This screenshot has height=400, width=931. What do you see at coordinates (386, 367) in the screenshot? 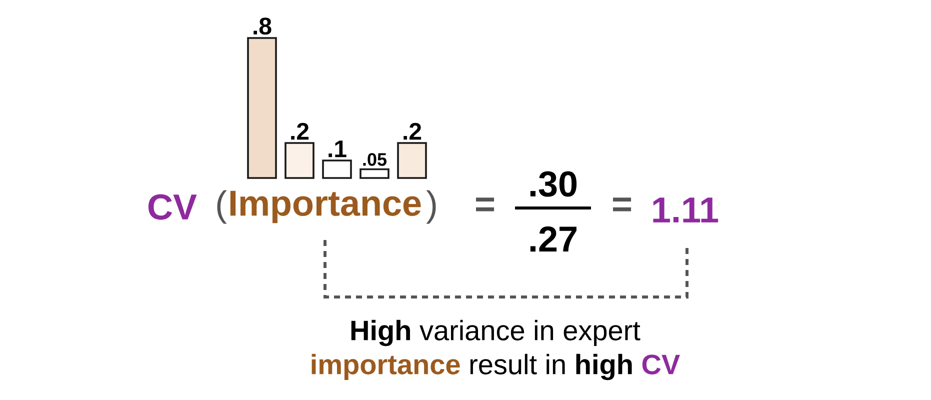
I see `text: importance` at bounding box center [386, 367].